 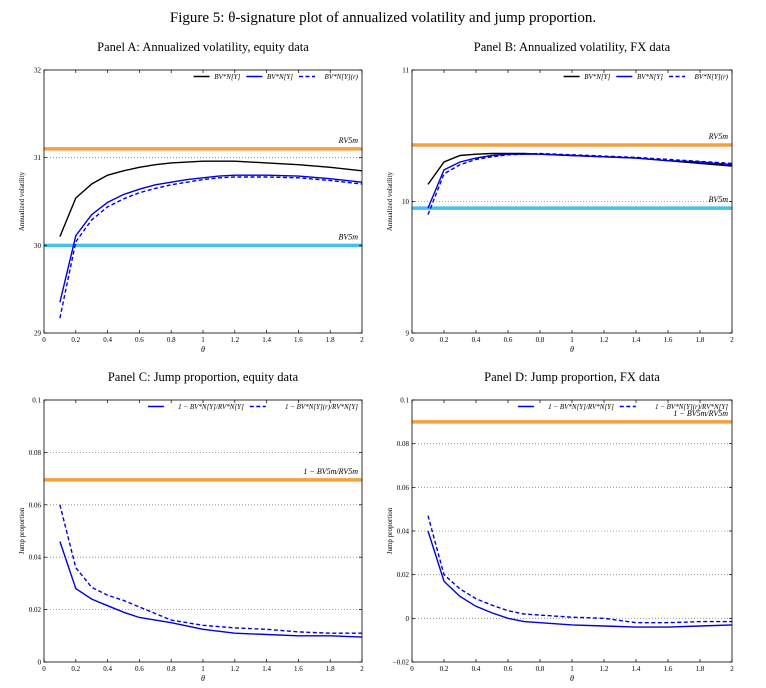 I want to click on panel-d-title: Panel D: Jump proportion, FX data, so click(x=572, y=377).